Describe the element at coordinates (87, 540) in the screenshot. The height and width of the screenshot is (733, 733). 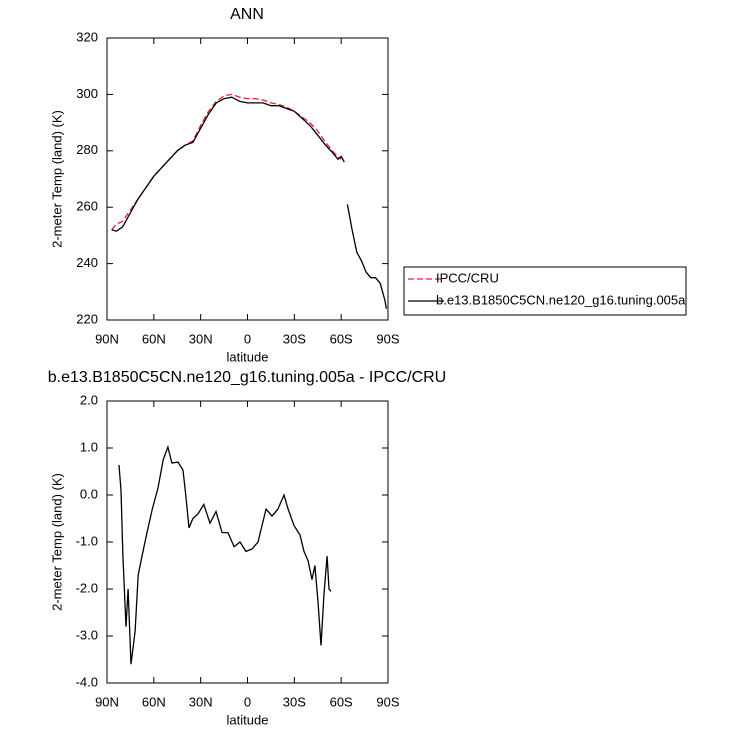
I see `y-tick-label: -1.0` at that location.